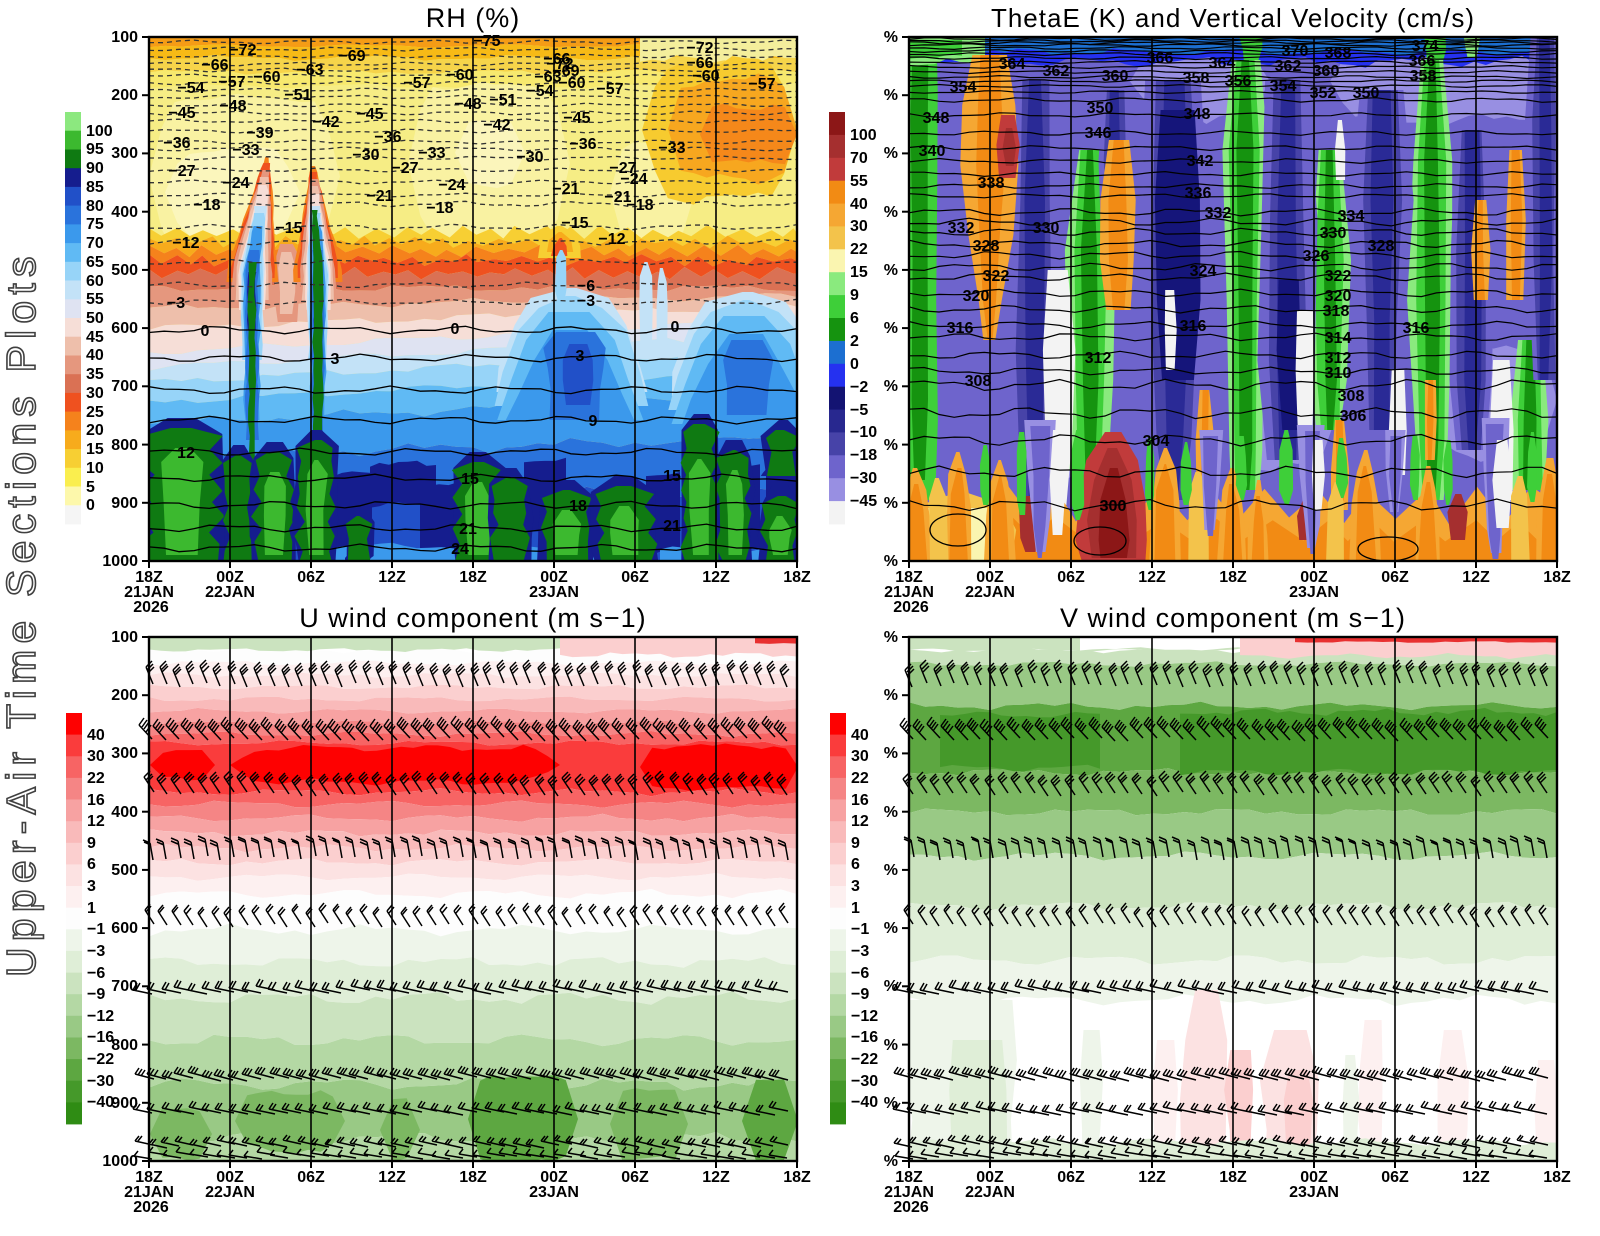  I want to click on svg-text: −3, so click(860, 951).